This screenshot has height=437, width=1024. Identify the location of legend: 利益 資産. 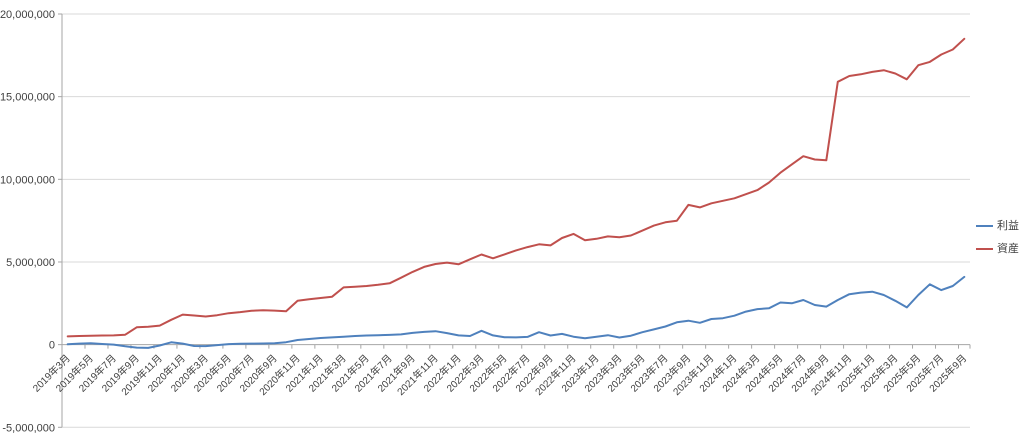
(997, 237).